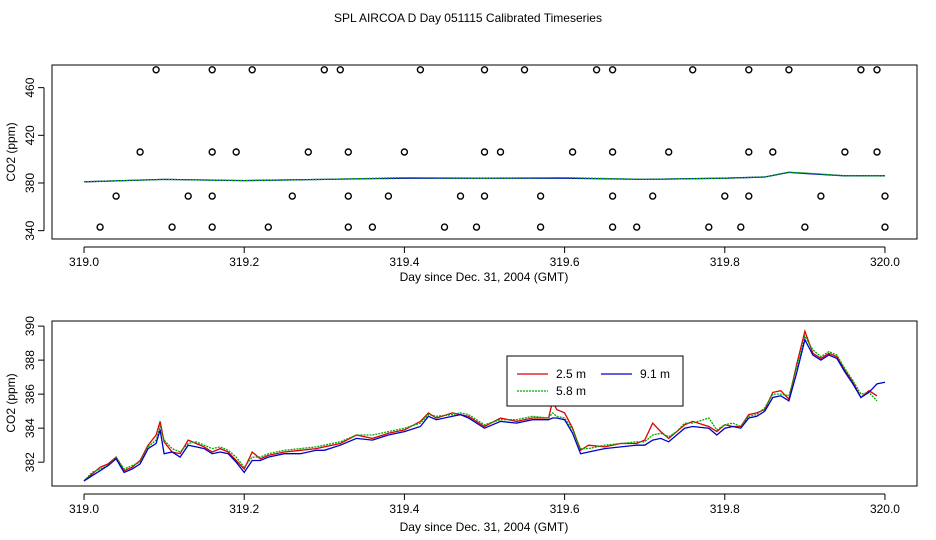 This screenshot has width=936, height=540. I want to click on top-series-co2-green, so click(484, 177).